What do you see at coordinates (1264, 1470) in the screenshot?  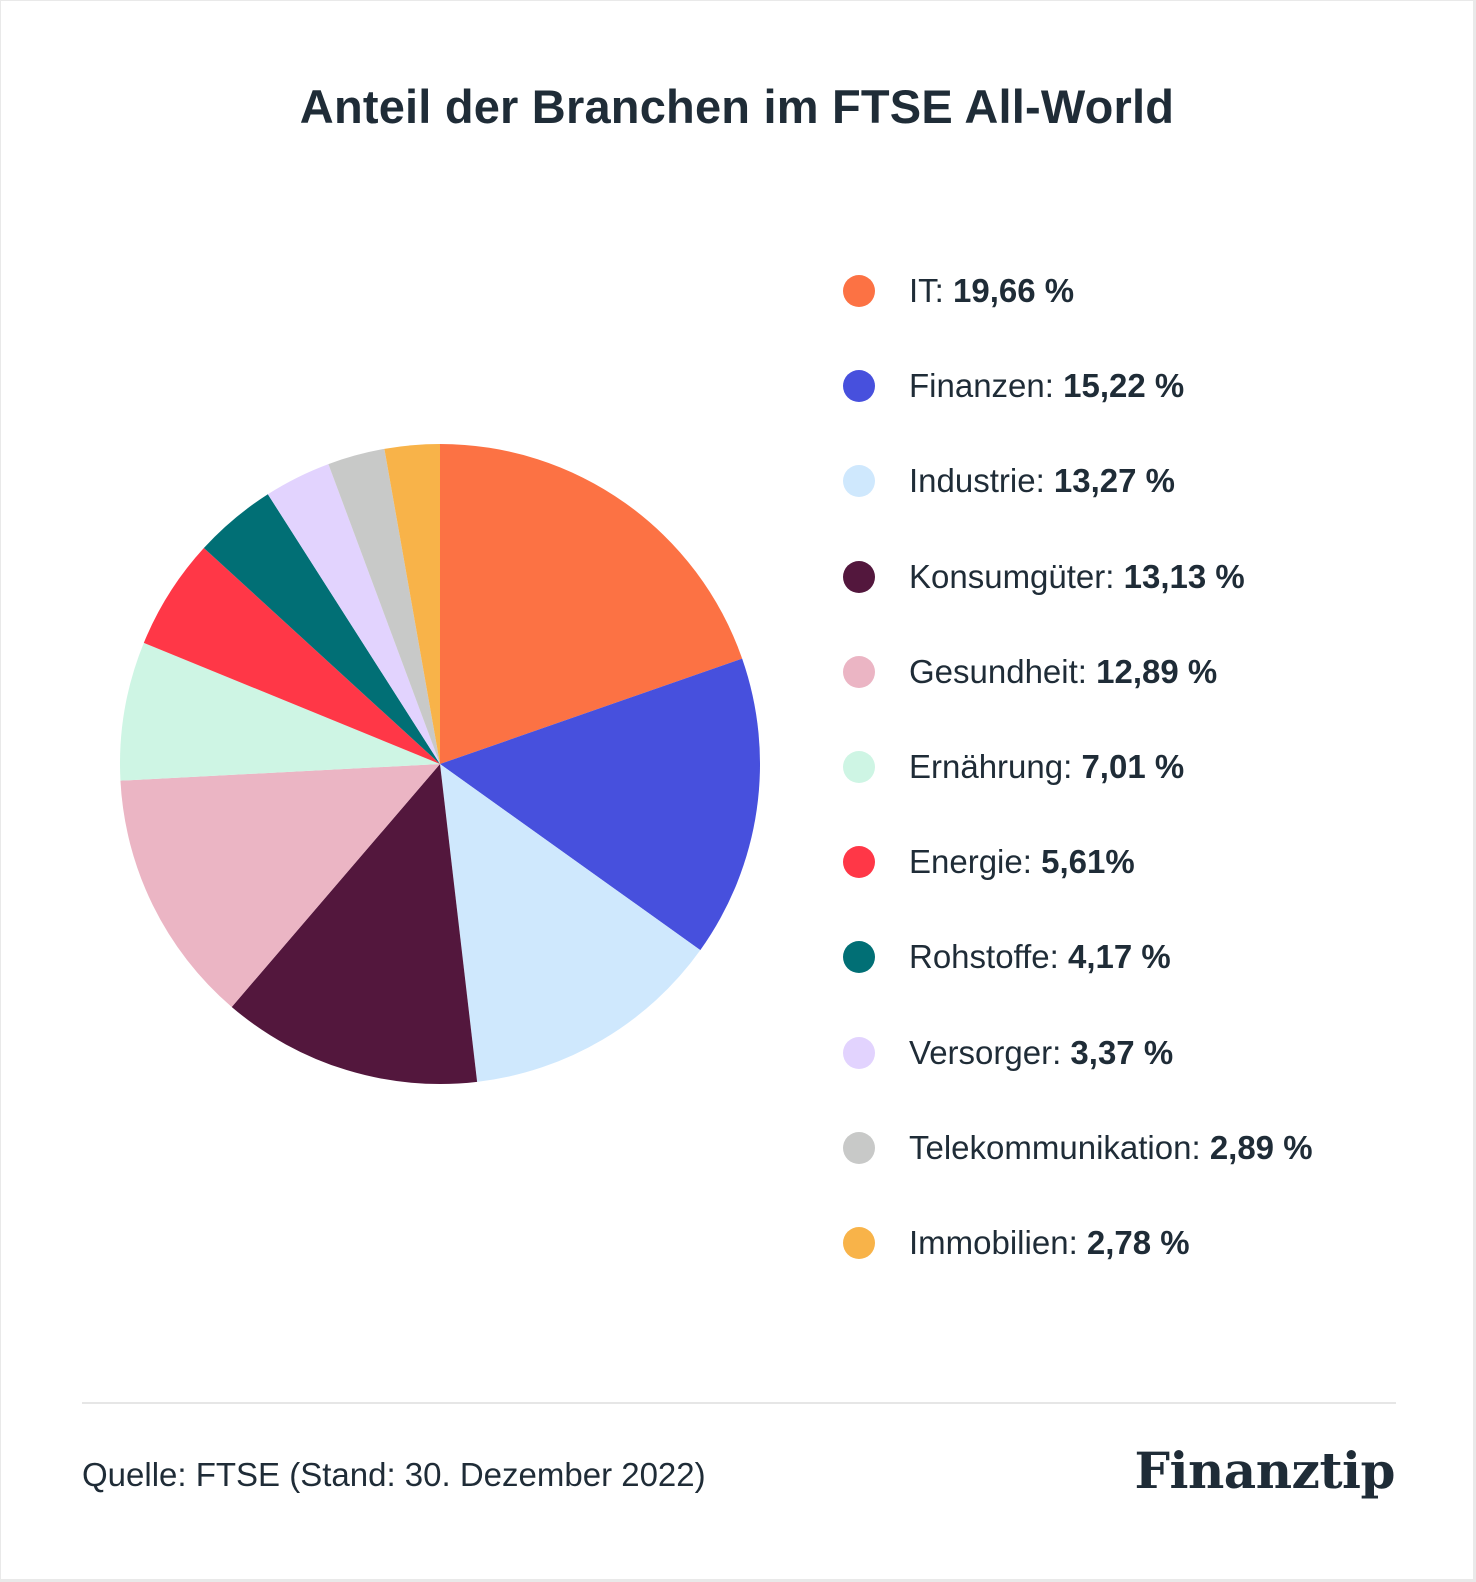 I see `brand-logo: Finanztip` at bounding box center [1264, 1470].